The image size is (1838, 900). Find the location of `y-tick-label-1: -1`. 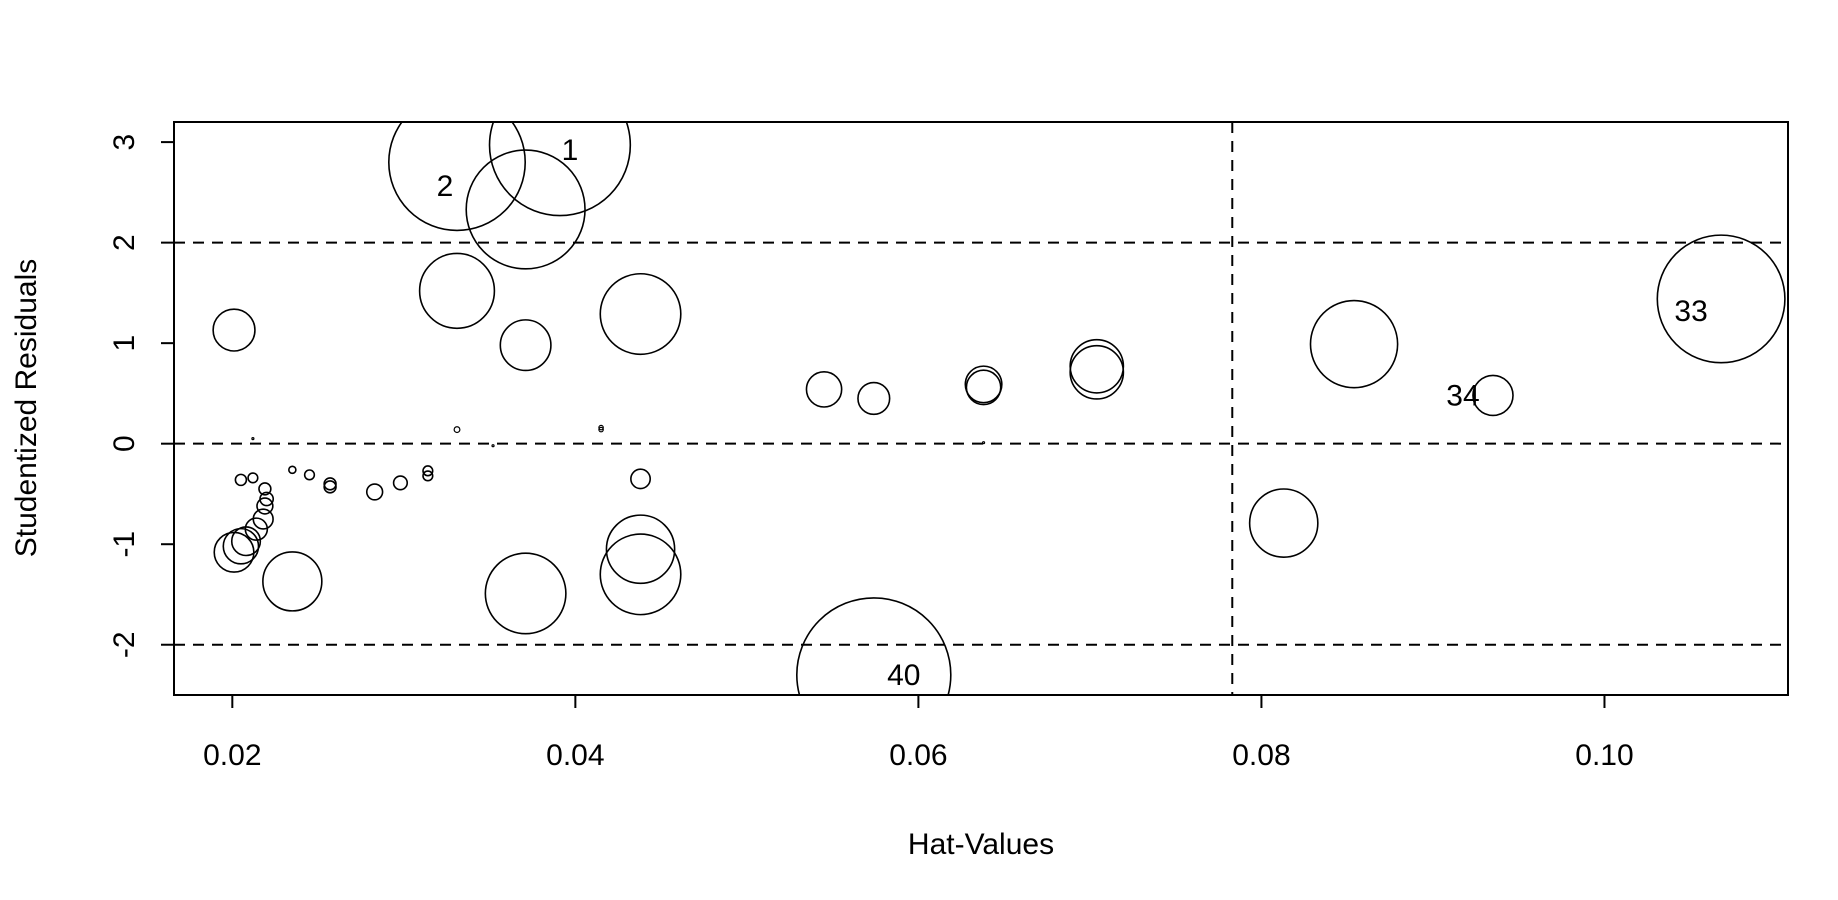

y-tick-label-1: -1 is located at coordinates (124, 544).